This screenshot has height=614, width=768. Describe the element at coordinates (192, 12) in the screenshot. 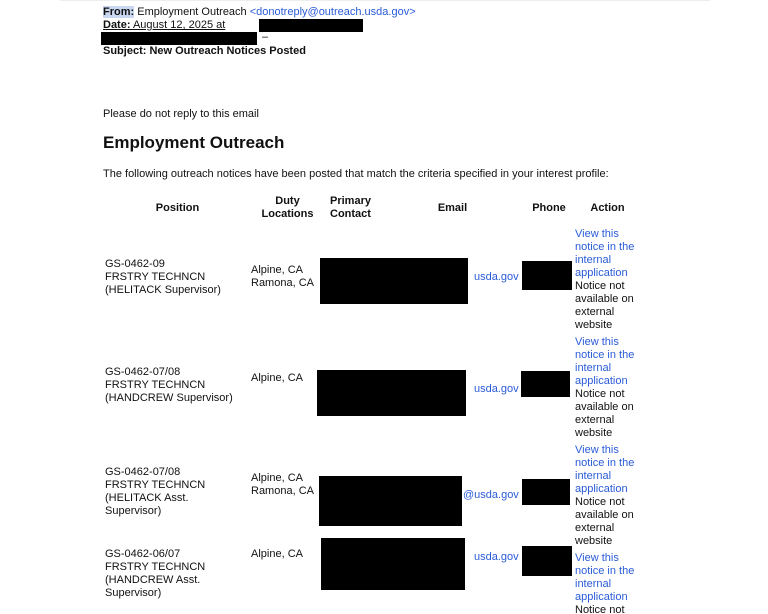

I see `from-name: Employment Outreach` at that location.